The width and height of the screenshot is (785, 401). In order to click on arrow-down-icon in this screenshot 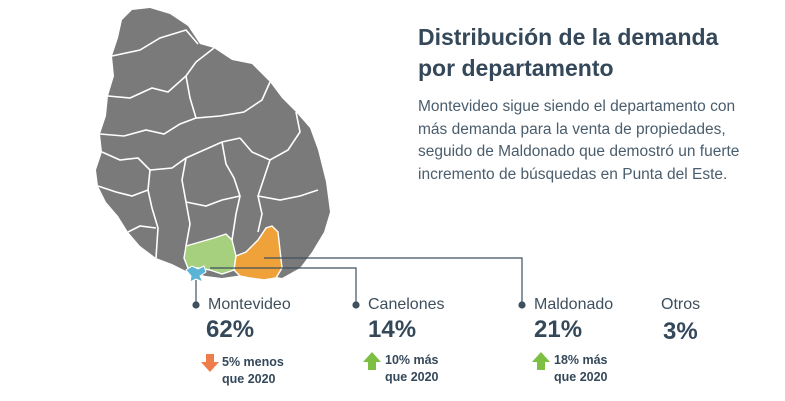, I will do `click(210, 363)`.